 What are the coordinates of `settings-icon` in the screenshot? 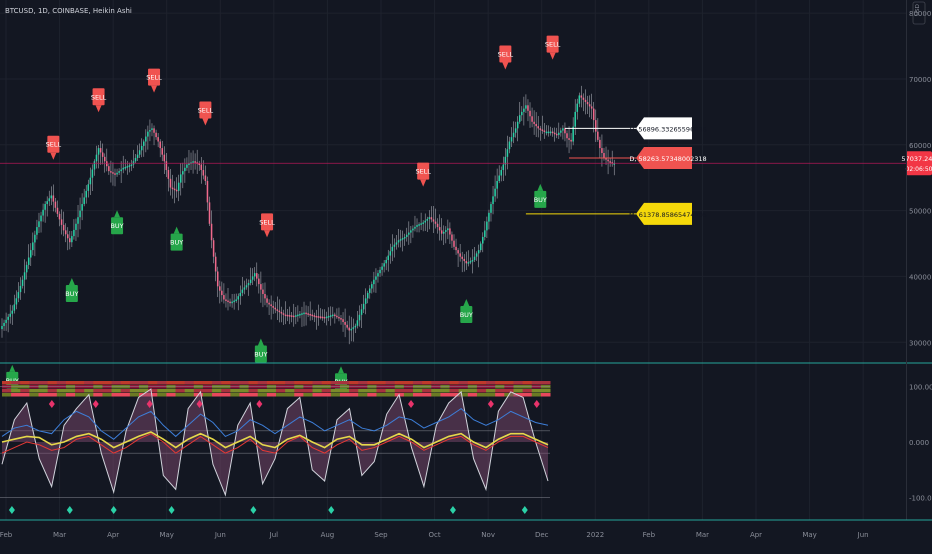 It's located at (919, 13).